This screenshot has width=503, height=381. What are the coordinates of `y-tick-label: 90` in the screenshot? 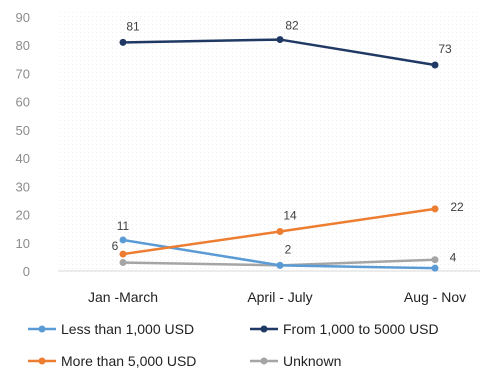 It's located at (23, 17).